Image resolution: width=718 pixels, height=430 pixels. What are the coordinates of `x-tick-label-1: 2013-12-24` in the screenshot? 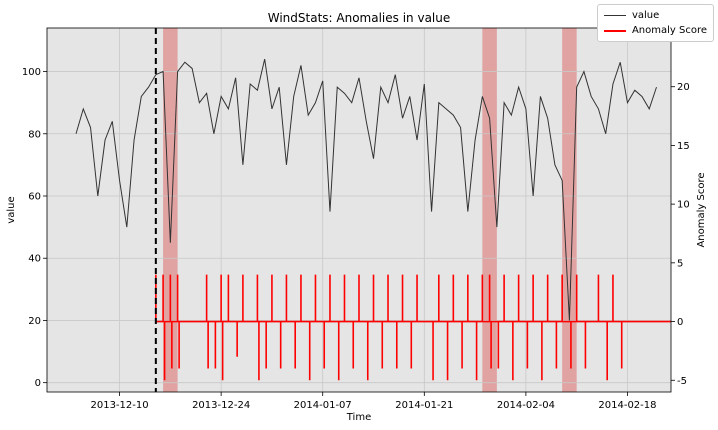 It's located at (221, 405).